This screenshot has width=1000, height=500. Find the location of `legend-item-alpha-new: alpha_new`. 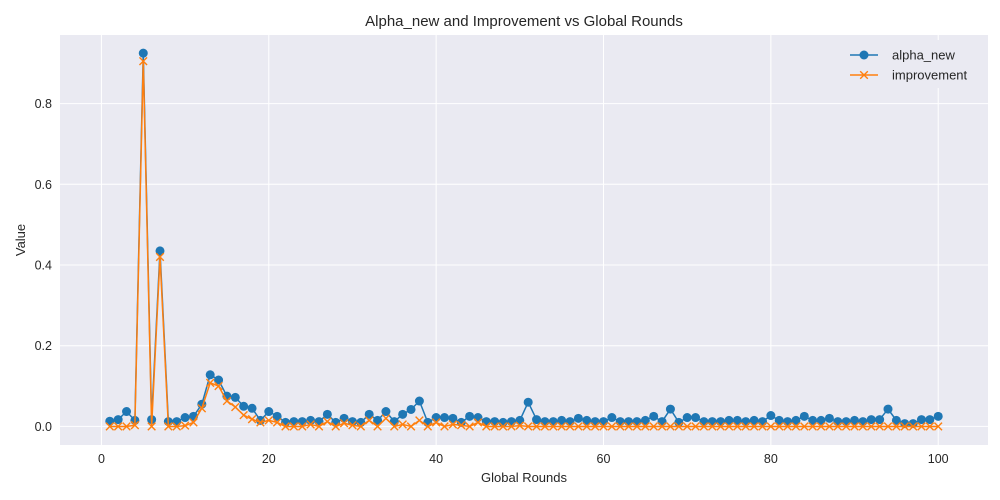

legend-item-alpha-new: alpha_new is located at coordinates (902, 55).